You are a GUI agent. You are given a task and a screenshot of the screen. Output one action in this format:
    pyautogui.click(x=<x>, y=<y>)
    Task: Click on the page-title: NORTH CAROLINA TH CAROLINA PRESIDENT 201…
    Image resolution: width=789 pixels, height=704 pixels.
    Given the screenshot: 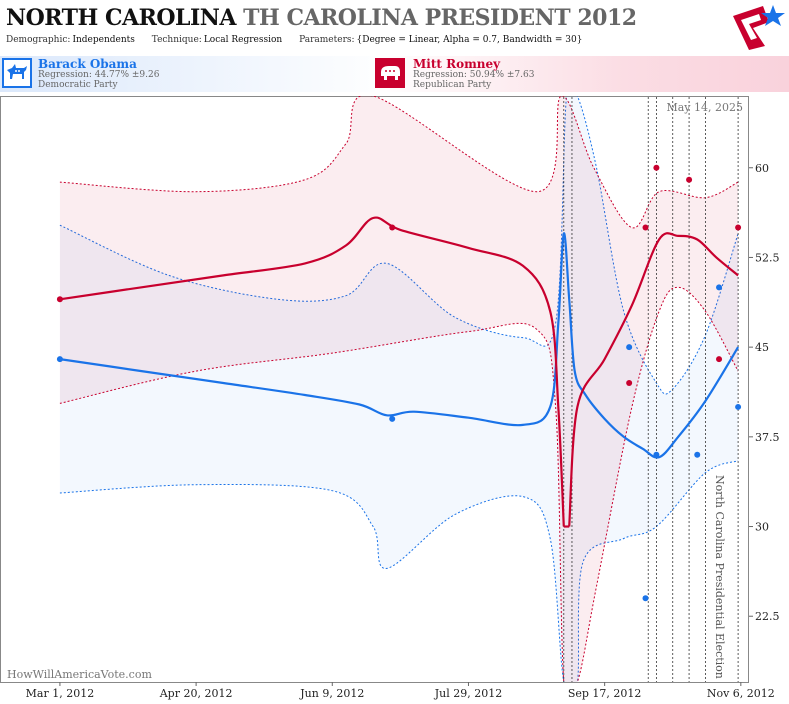 What is the action you would take?
    pyautogui.click(x=321, y=18)
    